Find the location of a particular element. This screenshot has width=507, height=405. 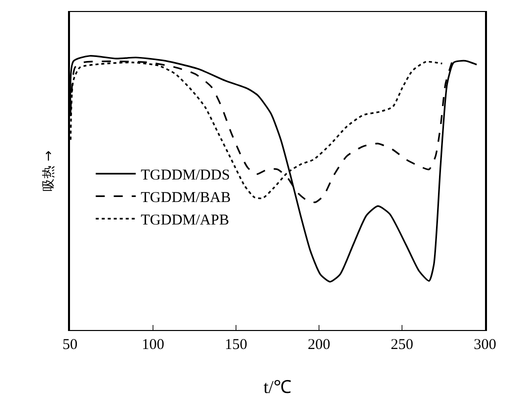

x-tick-label: 300 is located at coordinates (485, 345).